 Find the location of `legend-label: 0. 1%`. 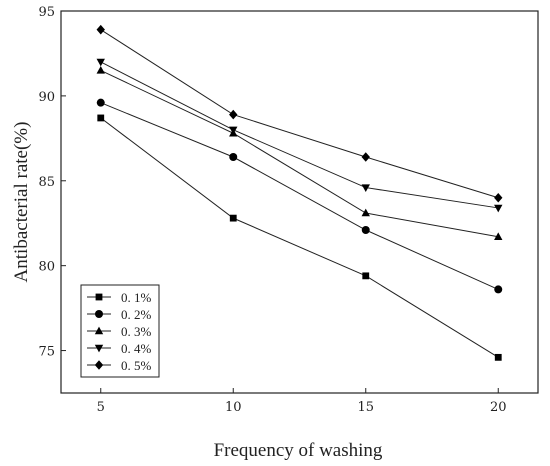

legend-label: 0. 1% is located at coordinates (136, 297).